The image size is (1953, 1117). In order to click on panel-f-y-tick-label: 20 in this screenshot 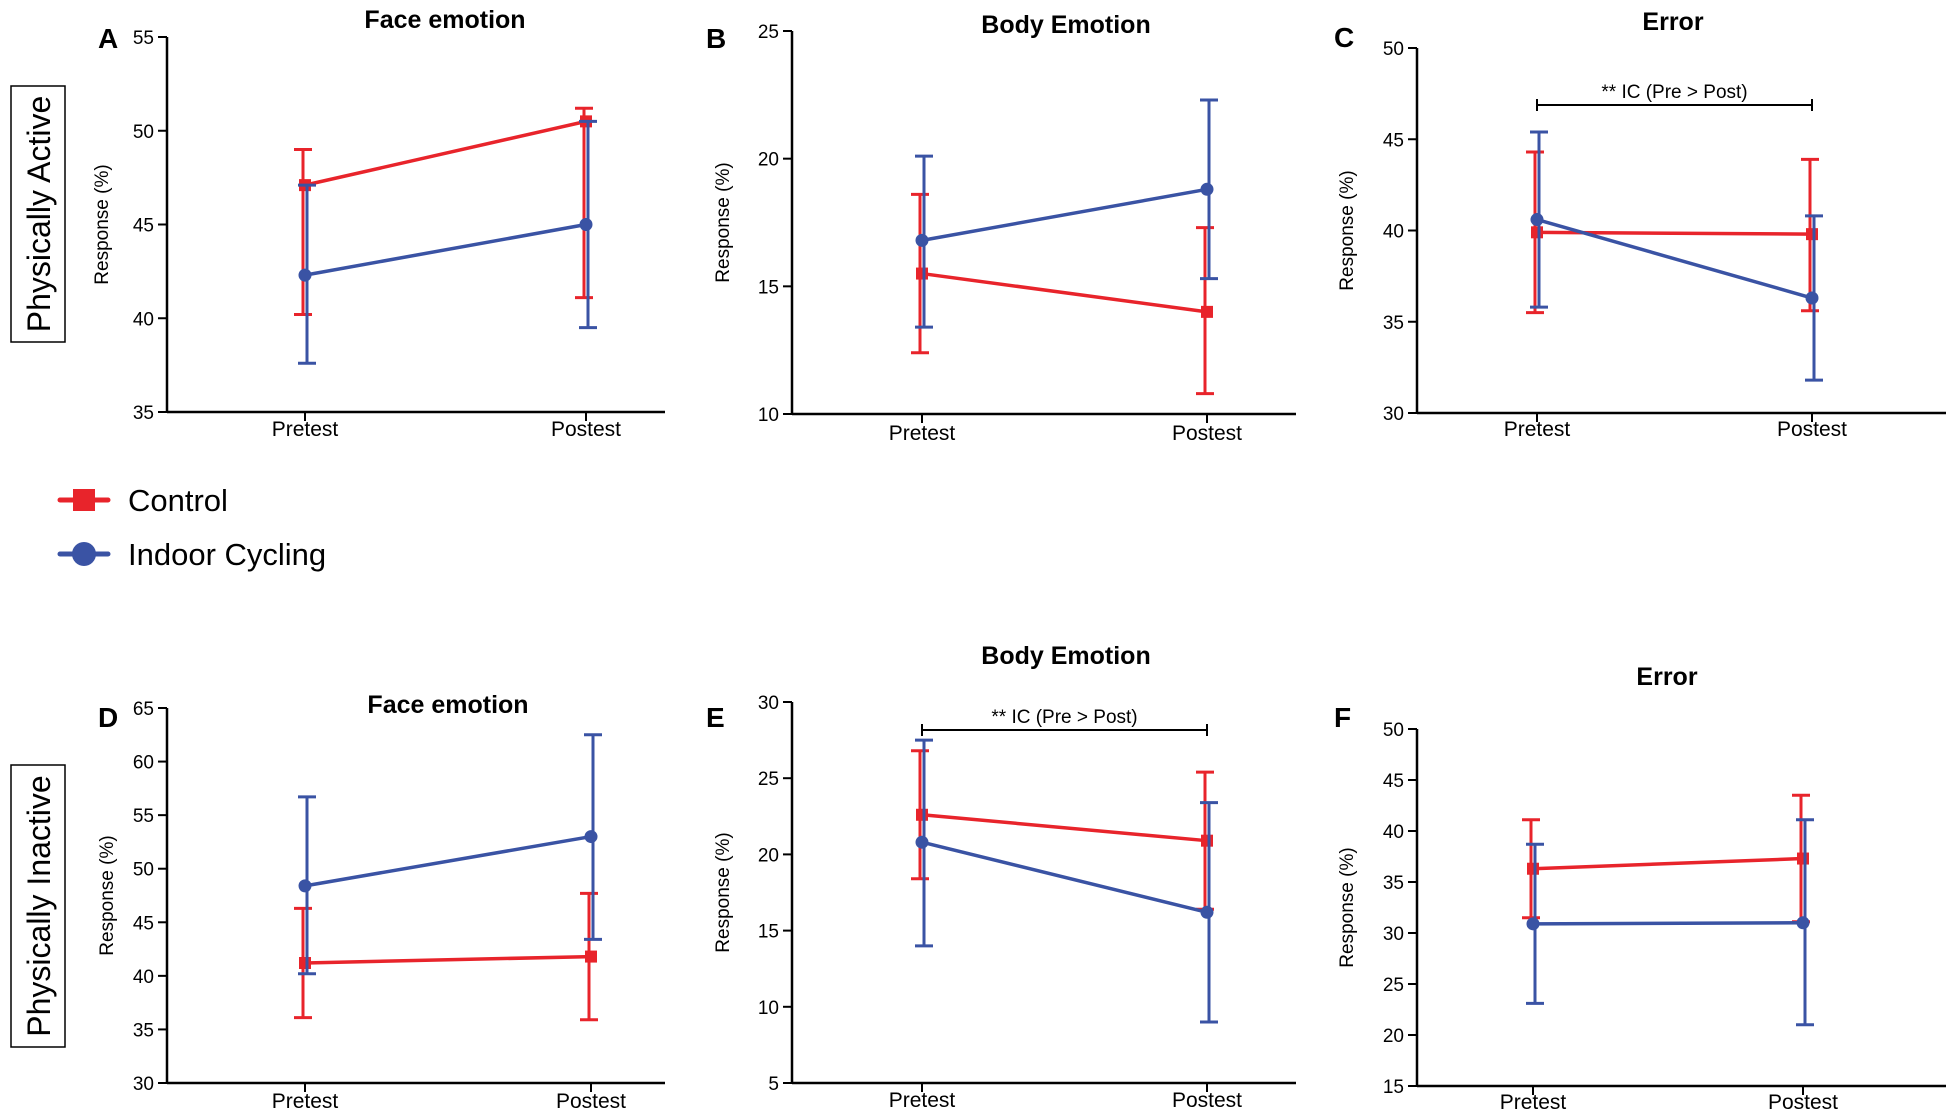, I will do `click(1393, 1036)`.